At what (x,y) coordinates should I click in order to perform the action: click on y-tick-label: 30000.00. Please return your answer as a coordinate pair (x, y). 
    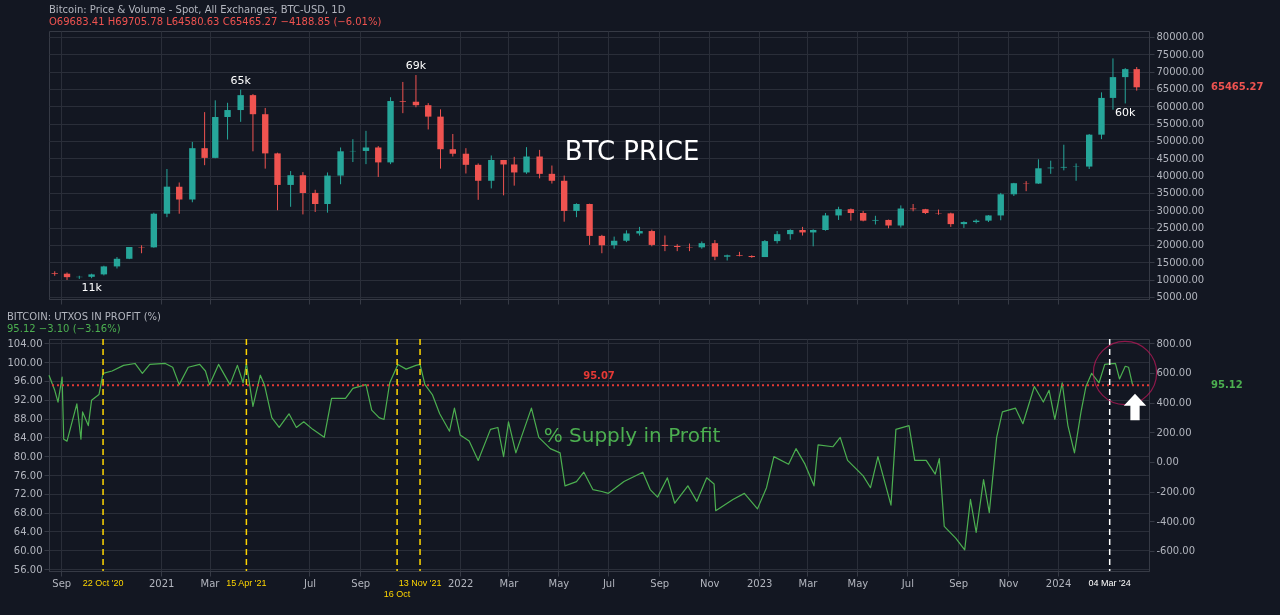
    Looking at the image, I should click on (1180, 210).